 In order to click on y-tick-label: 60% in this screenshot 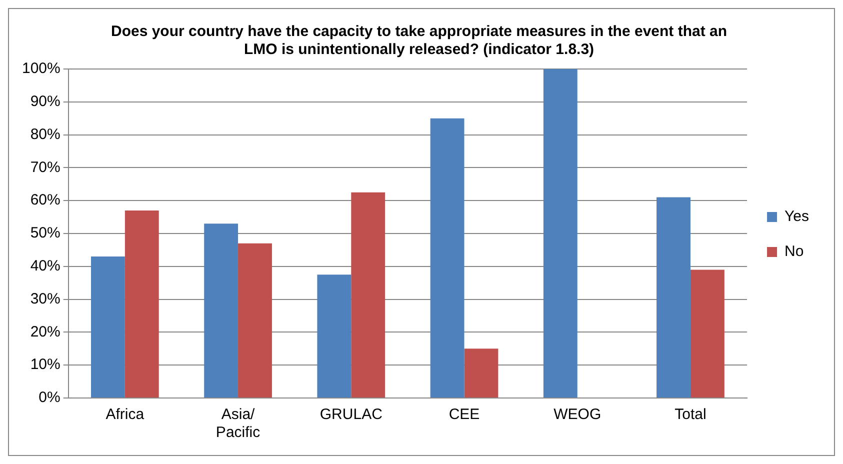, I will do `click(45, 200)`.